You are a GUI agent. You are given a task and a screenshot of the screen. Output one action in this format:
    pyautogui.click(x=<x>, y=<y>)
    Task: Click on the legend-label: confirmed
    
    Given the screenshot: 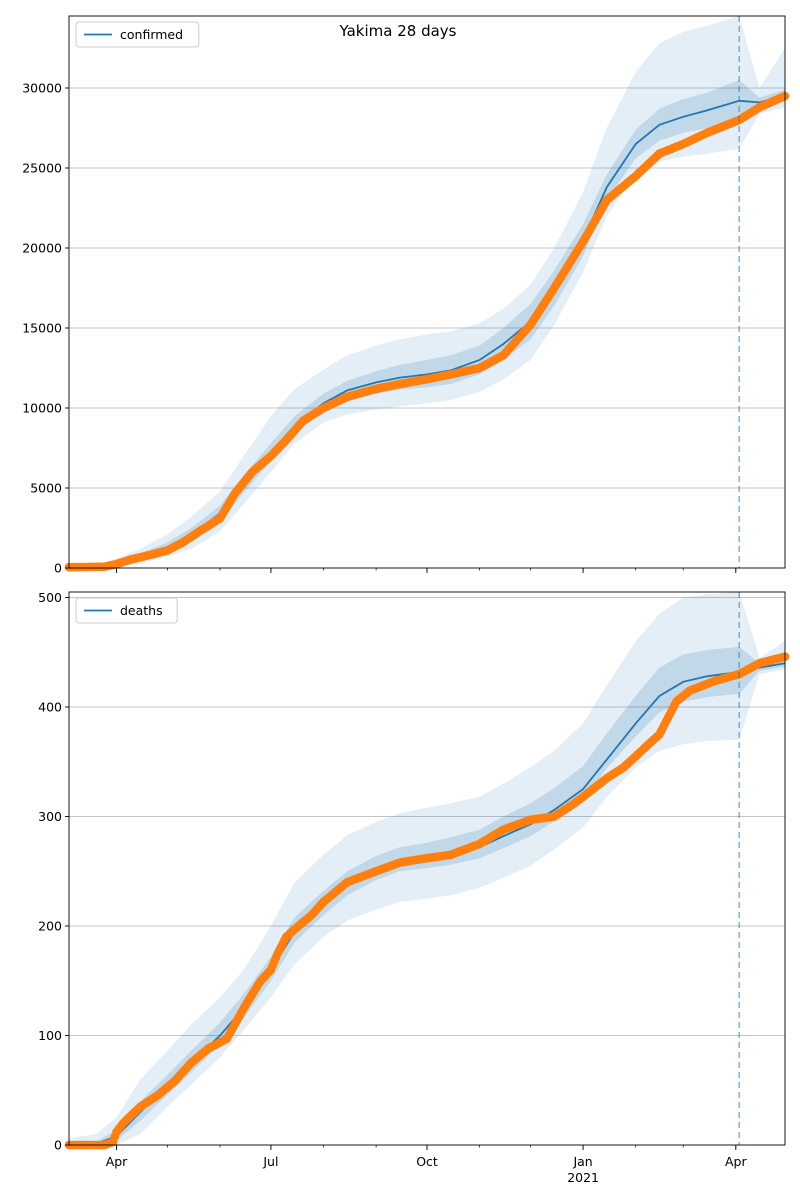 What is the action you would take?
    pyautogui.click(x=151, y=34)
    